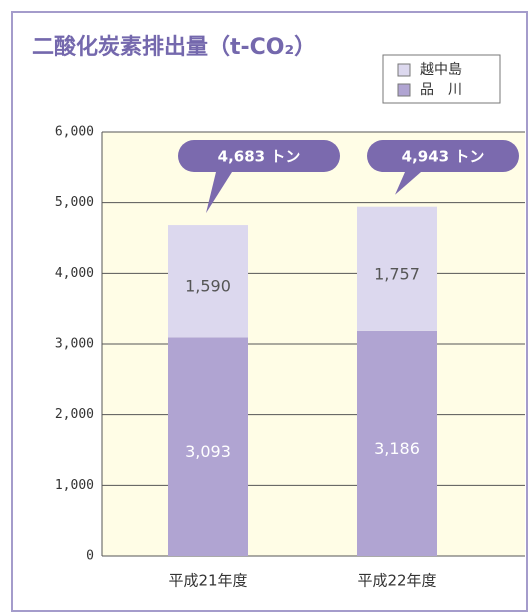 This screenshot has height=612, width=528. I want to click on x-tick-label: 平成21年度, so click(207, 581).